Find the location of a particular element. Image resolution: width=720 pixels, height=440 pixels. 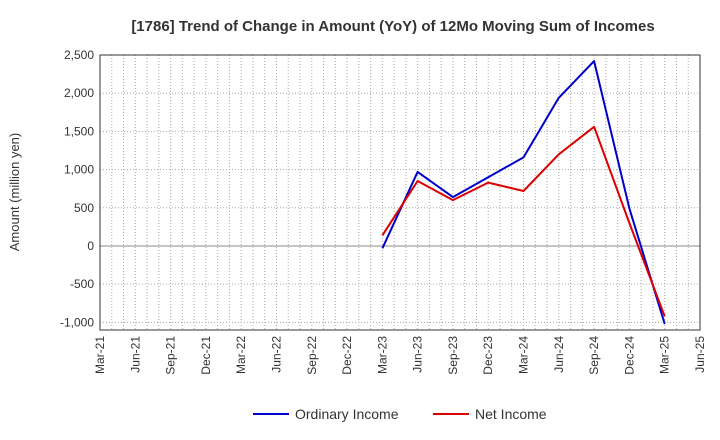

x-tick-label: Mar-21 is located at coordinates (100, 355).